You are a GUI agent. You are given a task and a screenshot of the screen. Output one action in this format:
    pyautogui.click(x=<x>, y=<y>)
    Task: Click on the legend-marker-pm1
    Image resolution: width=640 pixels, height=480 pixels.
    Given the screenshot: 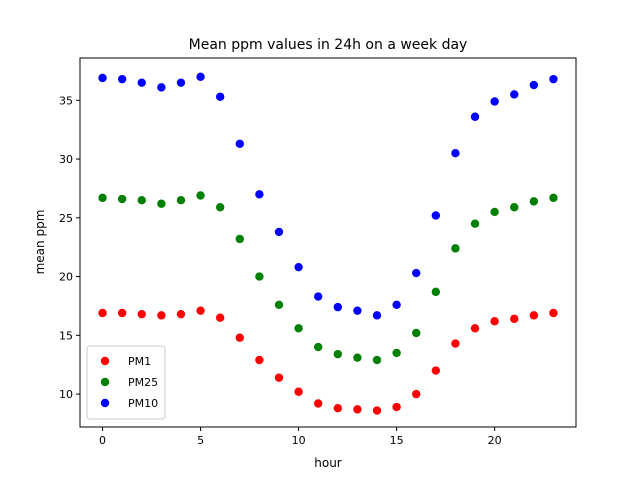 What is the action you would take?
    pyautogui.click(x=105, y=361)
    